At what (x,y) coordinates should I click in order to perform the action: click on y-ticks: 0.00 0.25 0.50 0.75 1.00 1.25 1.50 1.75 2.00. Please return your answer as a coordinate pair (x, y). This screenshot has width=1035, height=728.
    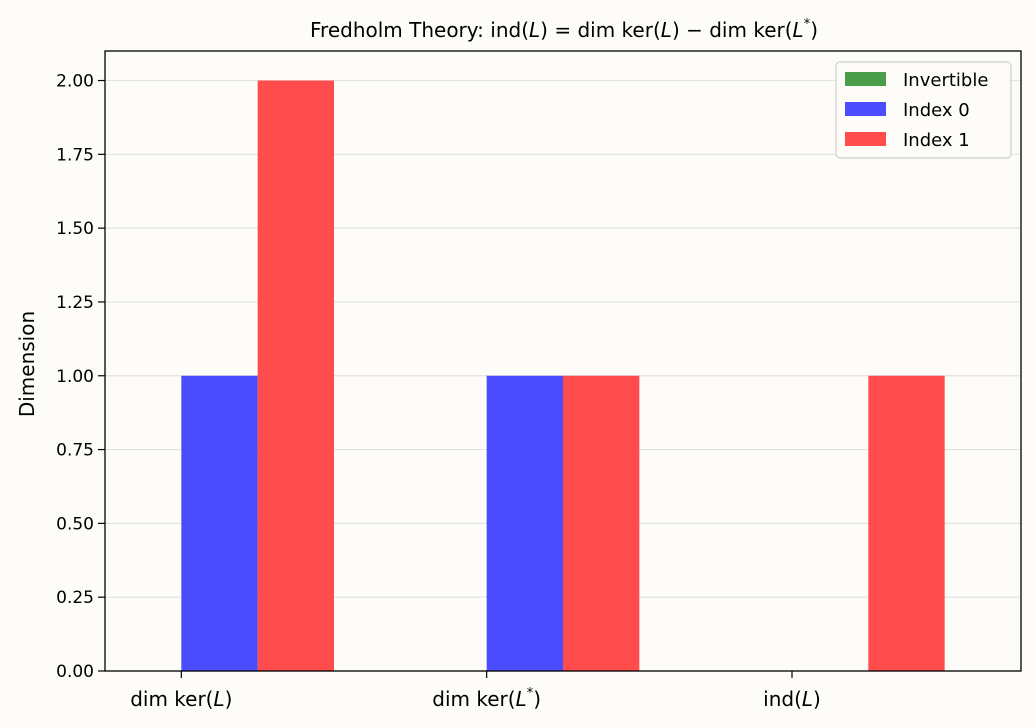
    Looking at the image, I should click on (80, 377).